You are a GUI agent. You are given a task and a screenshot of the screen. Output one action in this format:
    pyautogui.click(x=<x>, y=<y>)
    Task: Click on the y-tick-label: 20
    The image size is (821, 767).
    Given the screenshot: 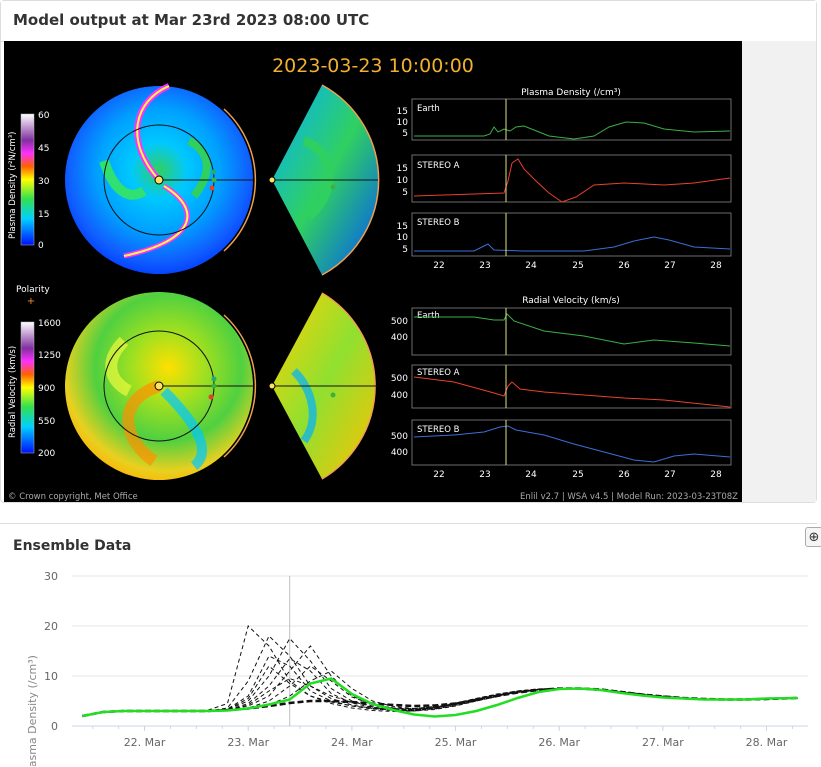 What is the action you would take?
    pyautogui.click(x=51, y=626)
    